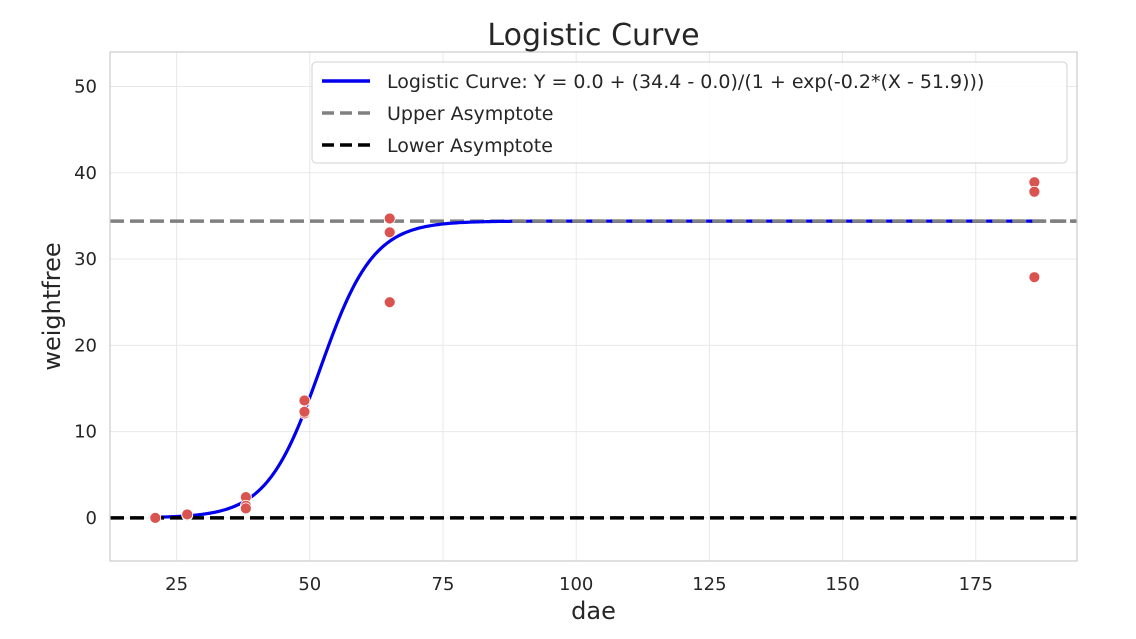 Image resolution: width=1136 pixels, height=639 pixels. What do you see at coordinates (576, 584) in the screenshot?
I see `x-tick-label: 100` at bounding box center [576, 584].